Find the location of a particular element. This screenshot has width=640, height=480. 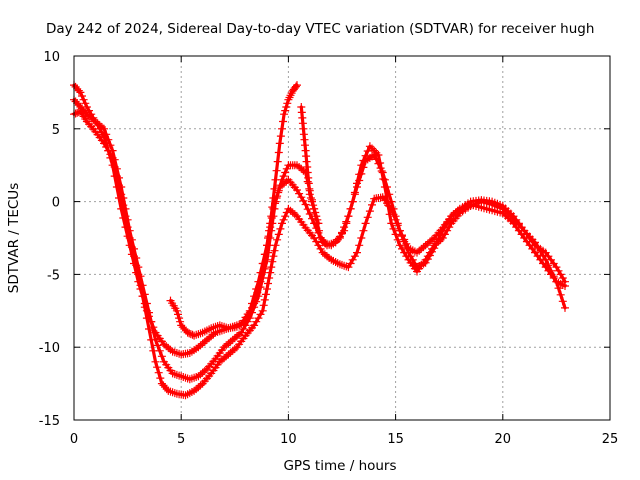

y-tick-label: -10 is located at coordinates (49, 348).